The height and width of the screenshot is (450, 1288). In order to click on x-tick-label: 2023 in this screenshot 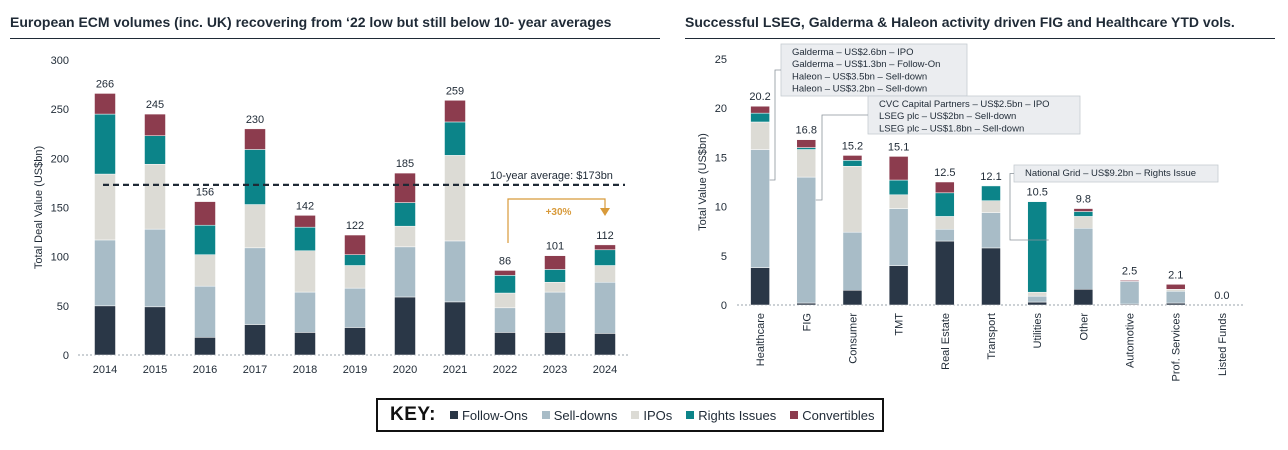, I will do `click(555, 370)`.